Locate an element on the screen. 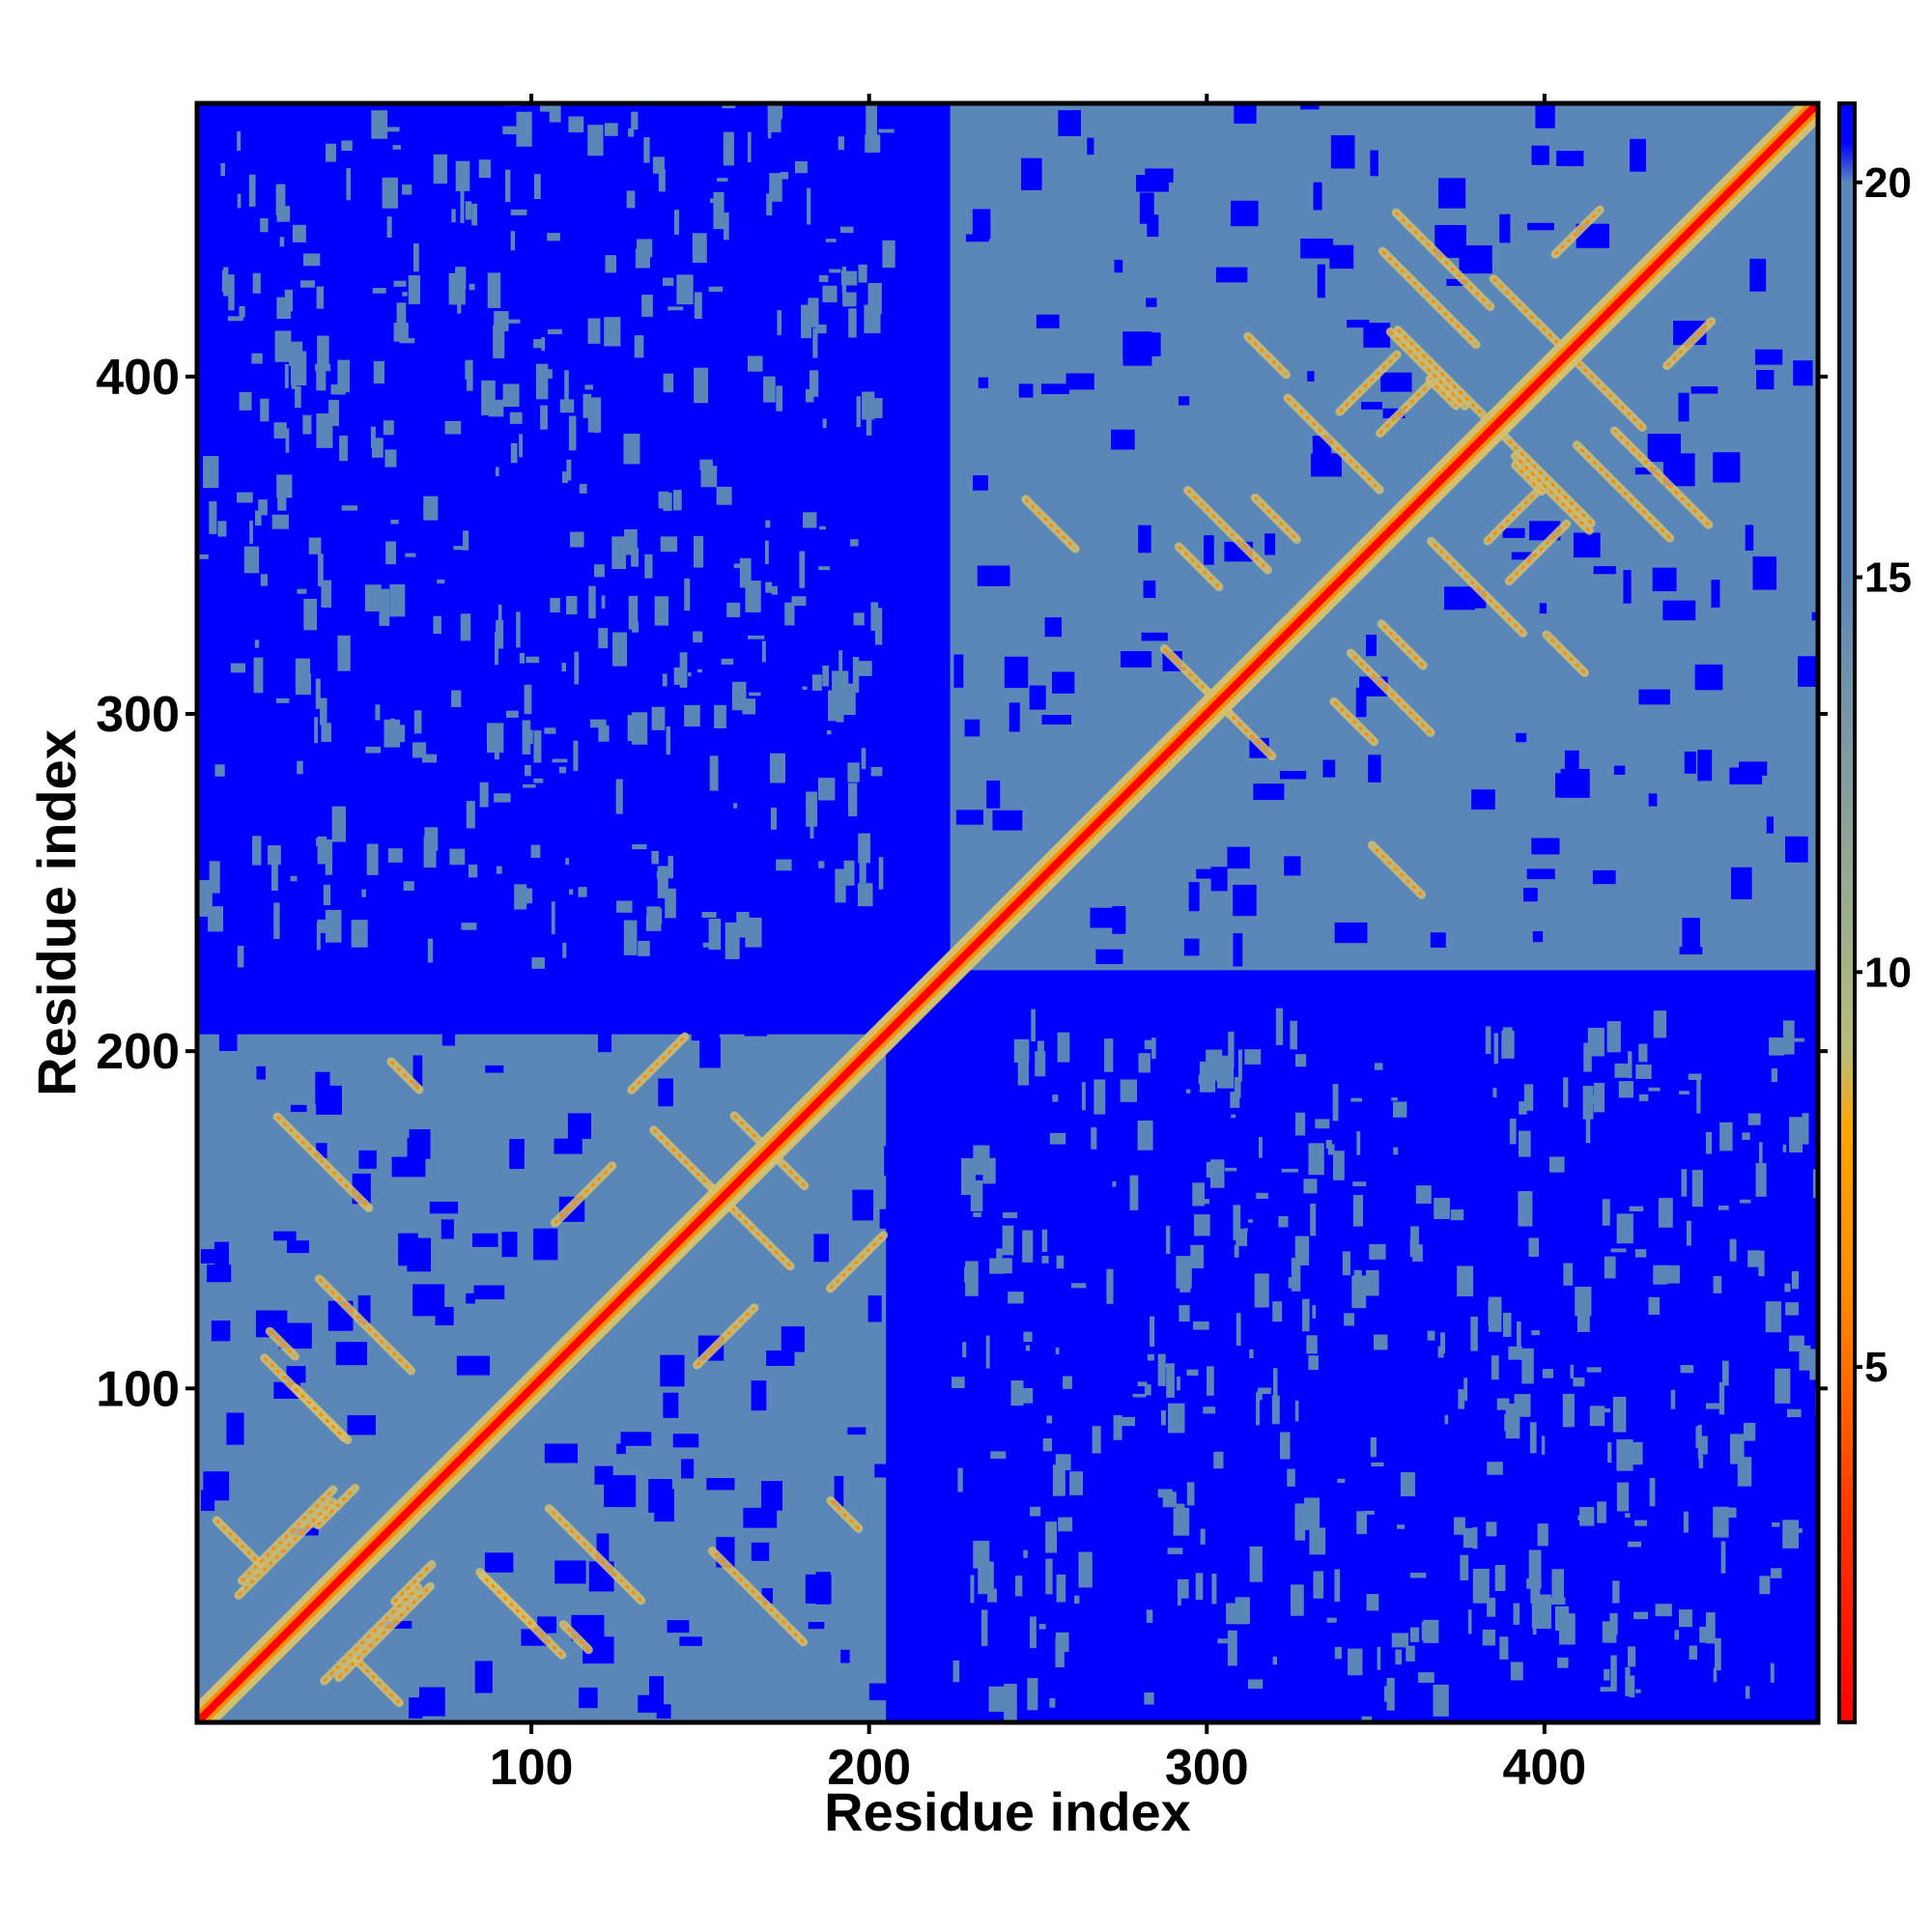 The height and width of the screenshot is (1932, 1932). contact-streak is located at coordinates (583, 1194).